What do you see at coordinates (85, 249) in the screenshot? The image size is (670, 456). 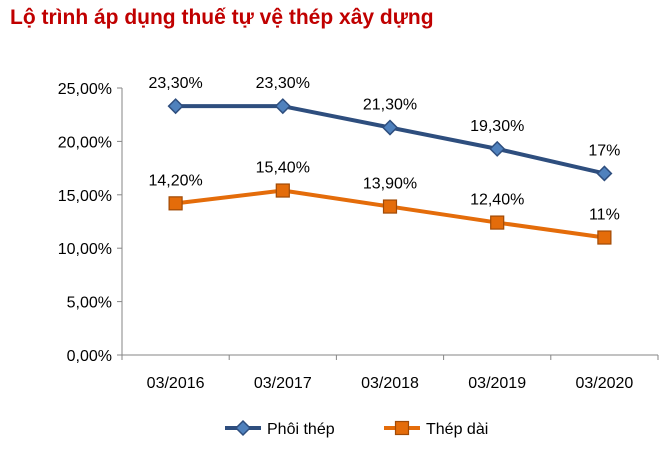 I see `y-tick-label: 10,00%` at bounding box center [85, 249].